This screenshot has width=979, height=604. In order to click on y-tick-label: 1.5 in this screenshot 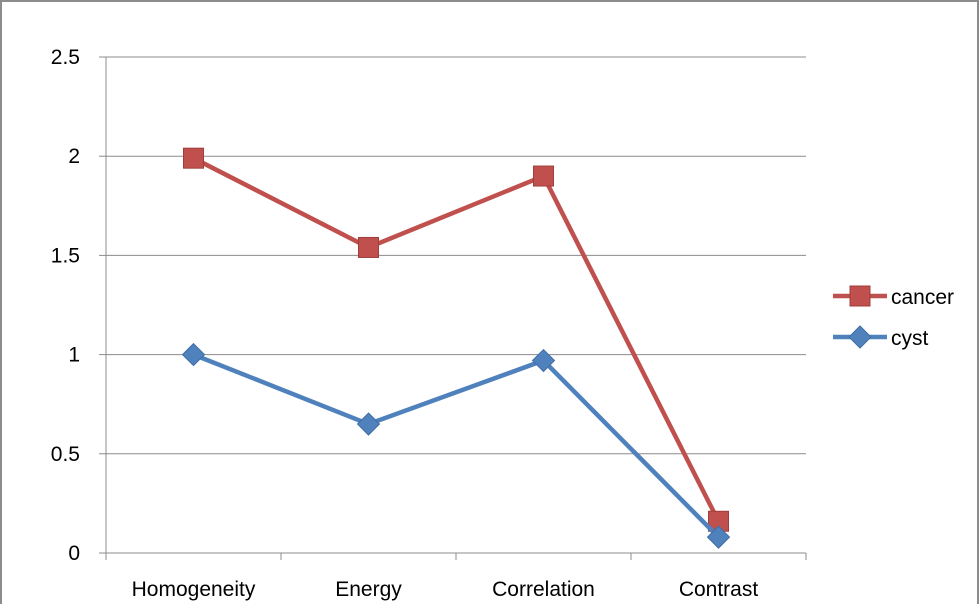, I will do `click(65, 255)`.